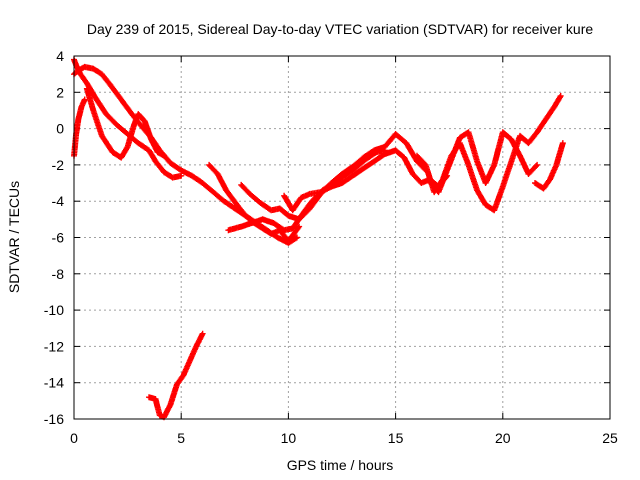  I want to click on x-tick-label: 20, so click(503, 438).